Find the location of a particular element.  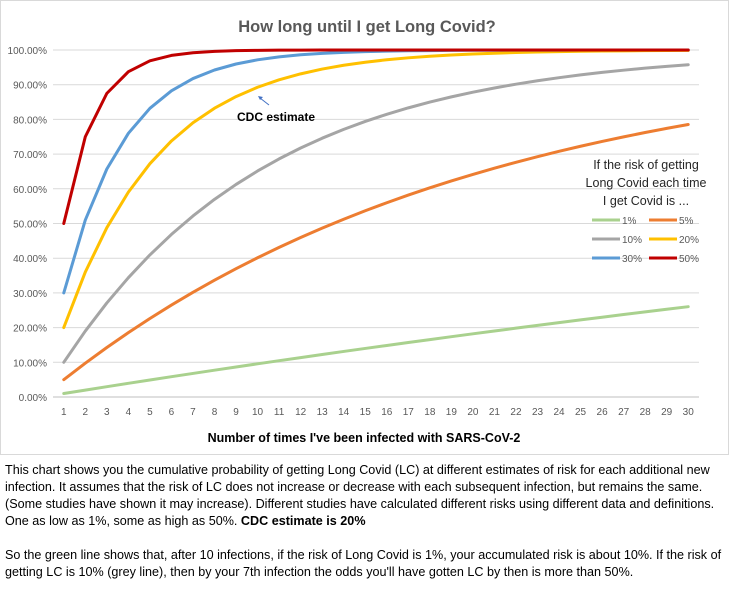

x-tick-label: 17 is located at coordinates (409, 412).